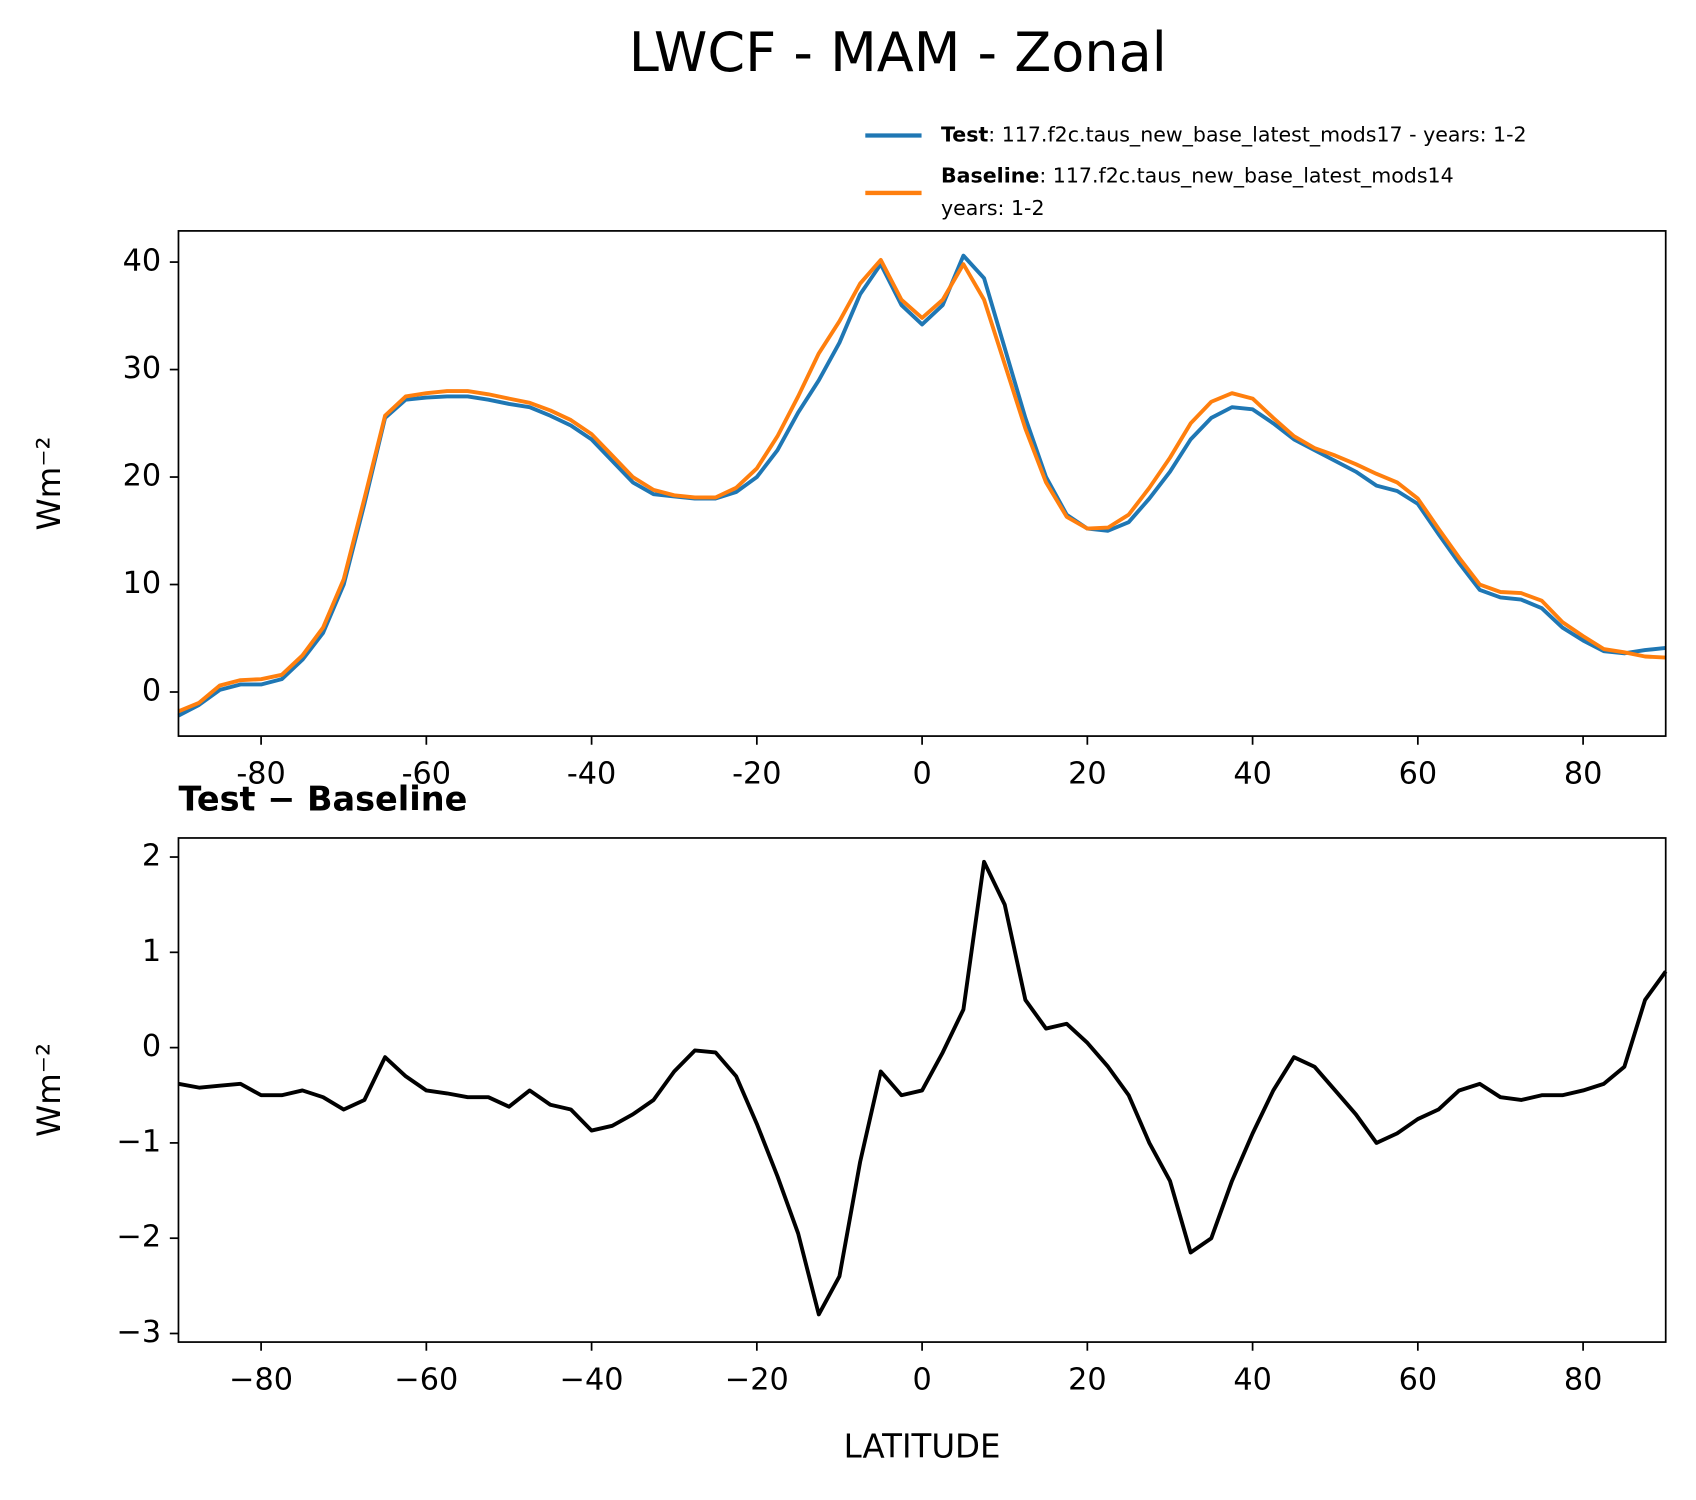  What do you see at coordinates (261, 1380) in the screenshot?
I see `x-tick-label: −80` at bounding box center [261, 1380].